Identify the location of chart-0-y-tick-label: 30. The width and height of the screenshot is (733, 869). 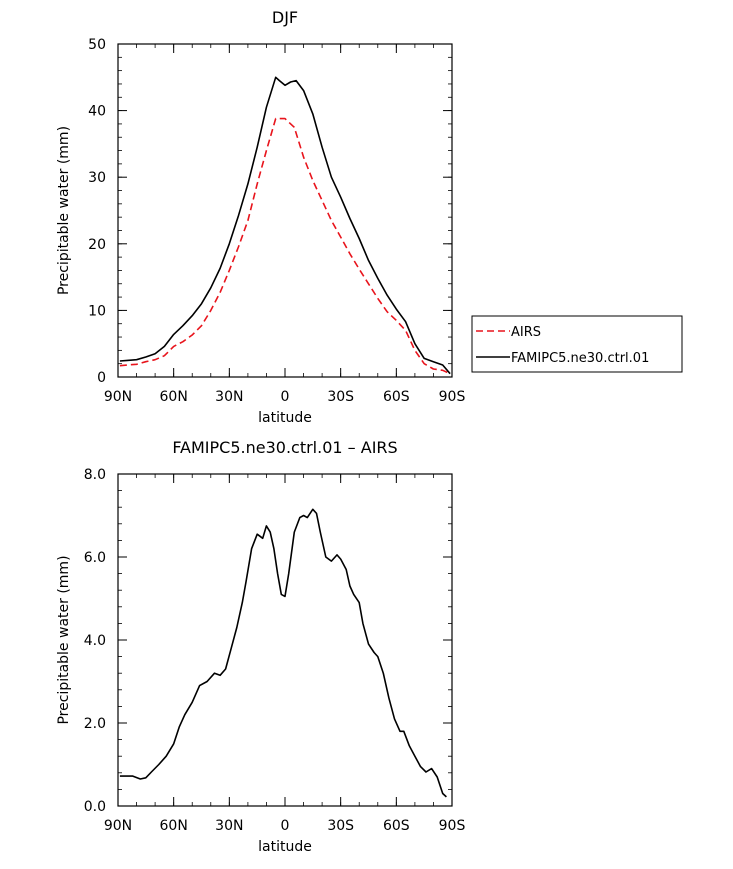
(97, 178).